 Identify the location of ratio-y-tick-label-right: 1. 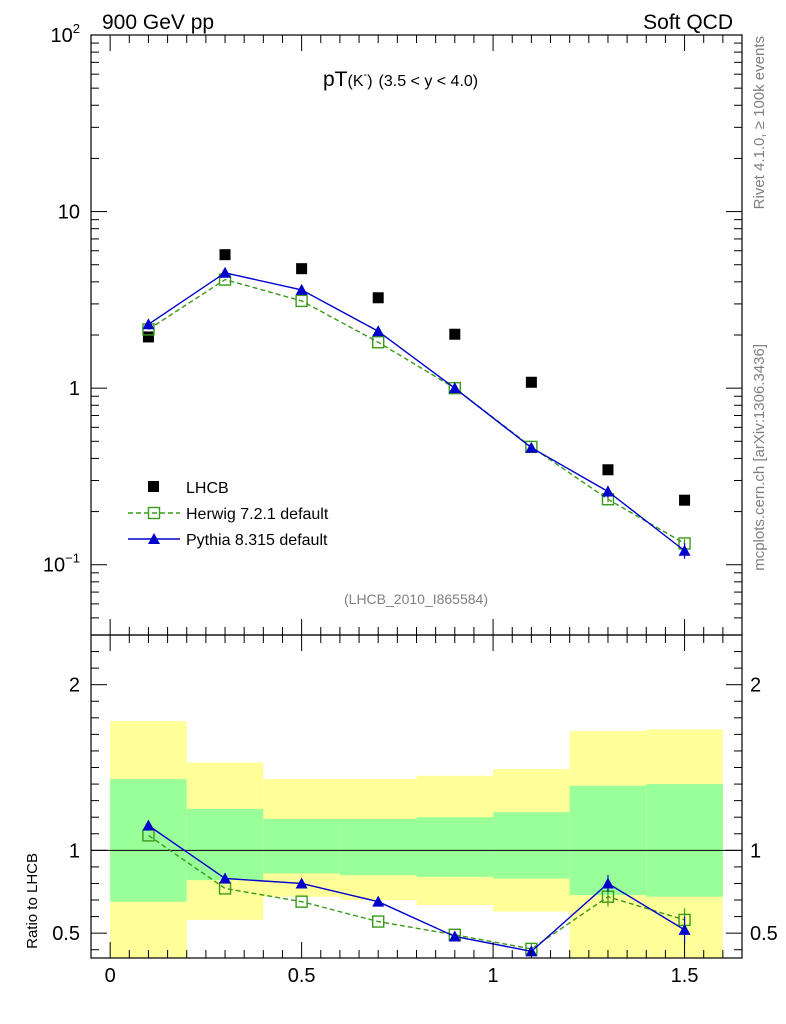
(755, 851).